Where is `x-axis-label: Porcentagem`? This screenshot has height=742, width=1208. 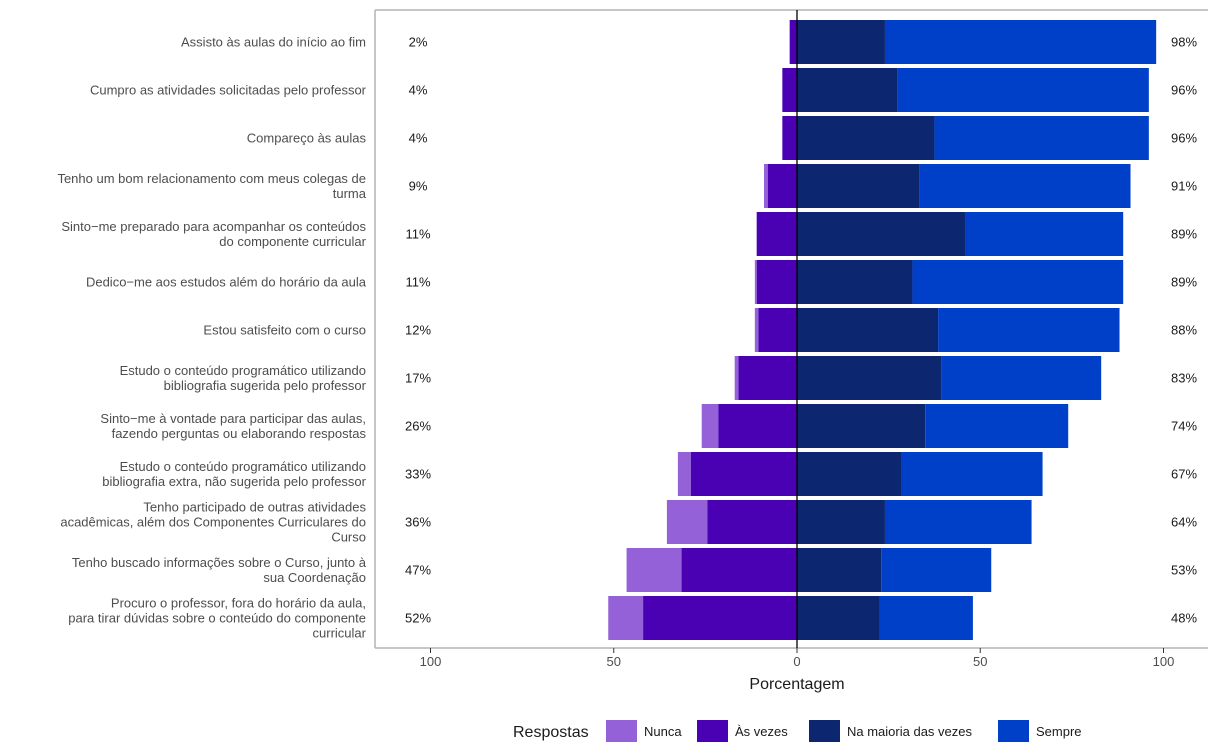 x-axis-label: Porcentagem is located at coordinates (796, 684).